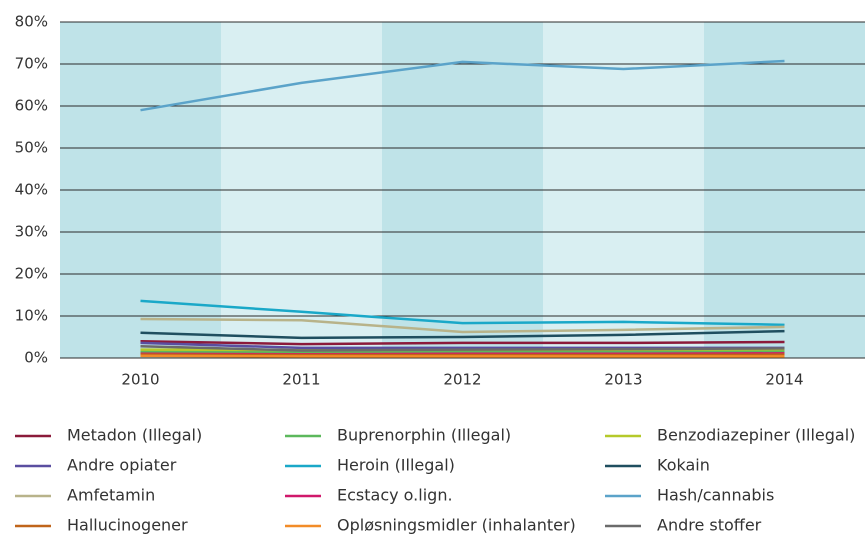  Describe the element at coordinates (31, 106) in the screenshot. I see `y-tick-label: 60%` at that location.